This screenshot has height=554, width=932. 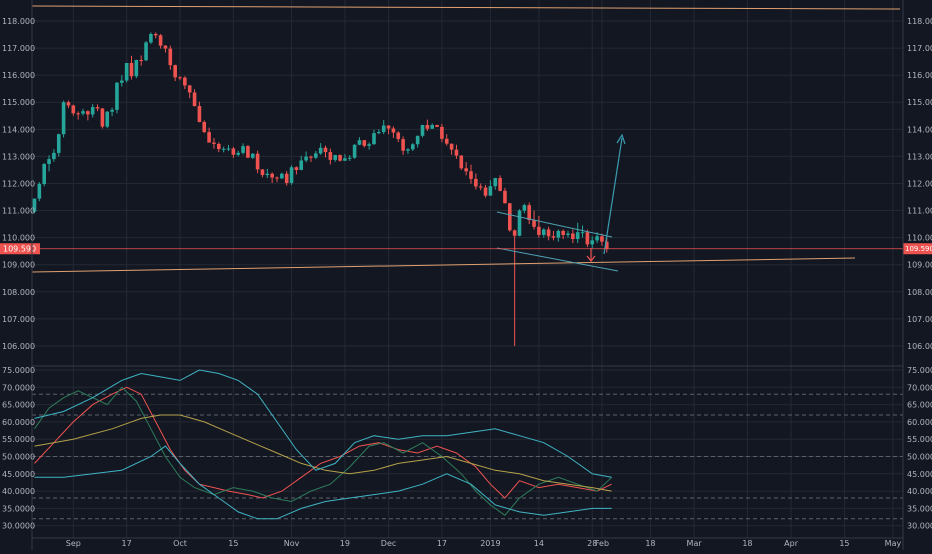 What do you see at coordinates (919, 265) in the screenshot?
I see `price-tick-label: 109.000` at bounding box center [919, 265].